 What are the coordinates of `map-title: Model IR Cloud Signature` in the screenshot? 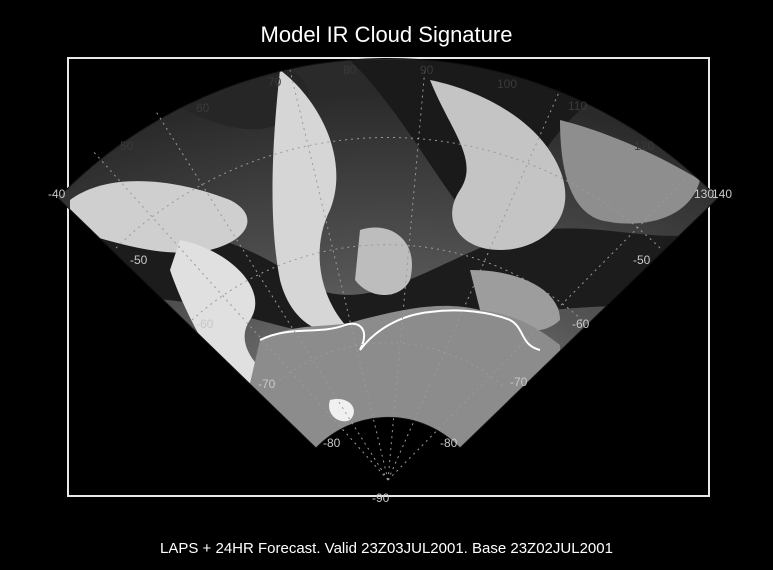 It's located at (386, 34).